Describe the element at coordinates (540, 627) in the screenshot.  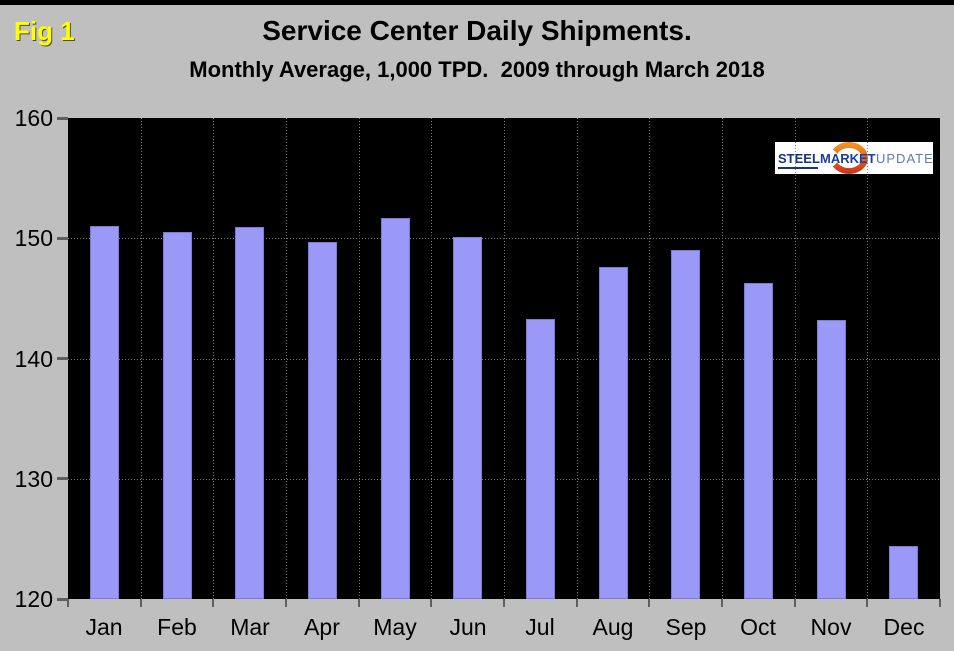
I see `x-tick-label: Jul` at that location.